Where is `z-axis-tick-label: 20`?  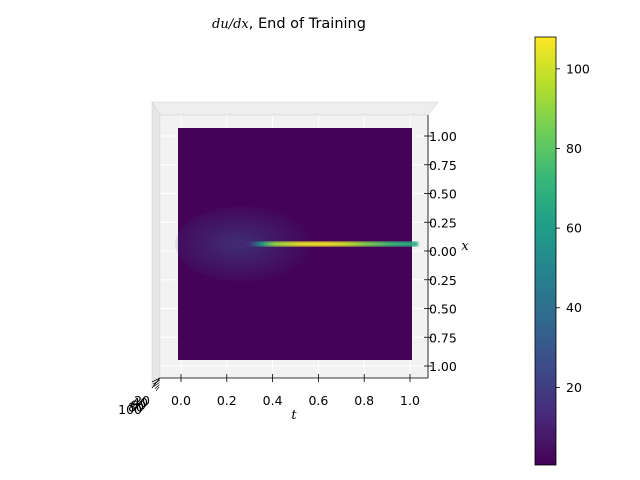
z-axis-tick-label: 20 is located at coordinates (142, 400).